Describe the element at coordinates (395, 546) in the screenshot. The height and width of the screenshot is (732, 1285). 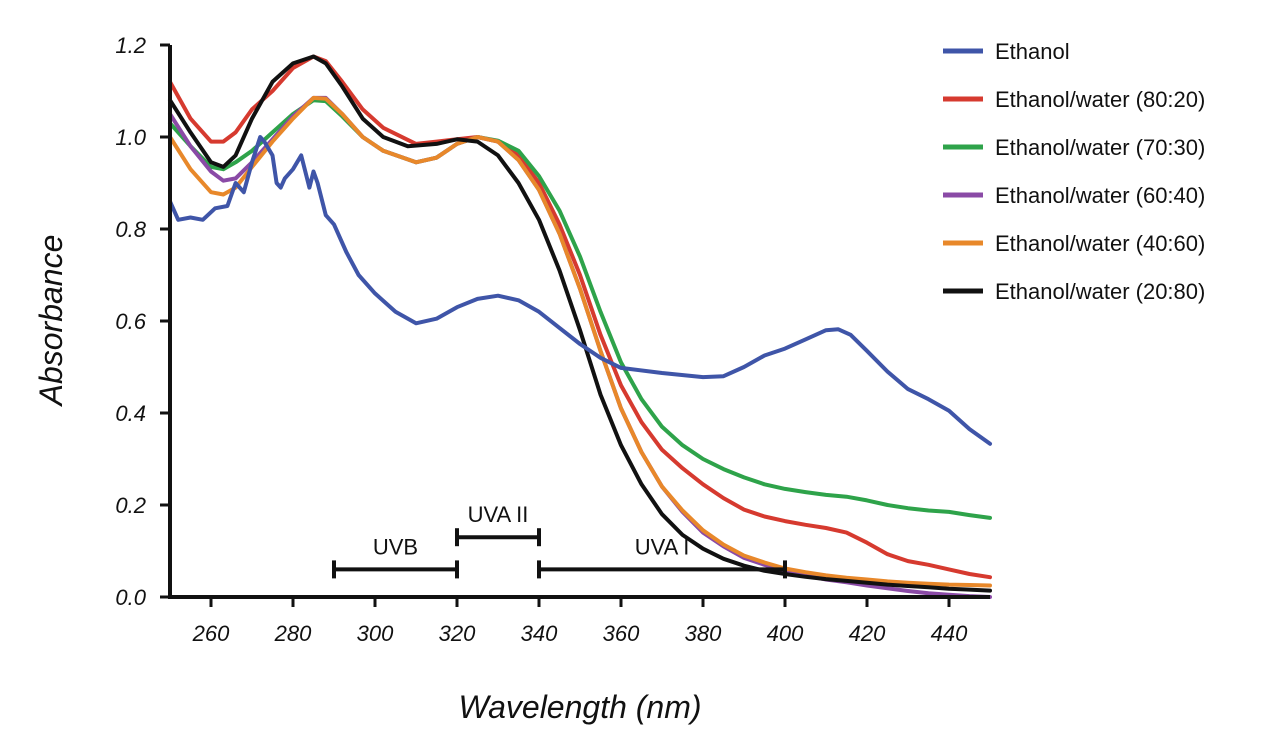
I see `band-label: UVB` at that location.